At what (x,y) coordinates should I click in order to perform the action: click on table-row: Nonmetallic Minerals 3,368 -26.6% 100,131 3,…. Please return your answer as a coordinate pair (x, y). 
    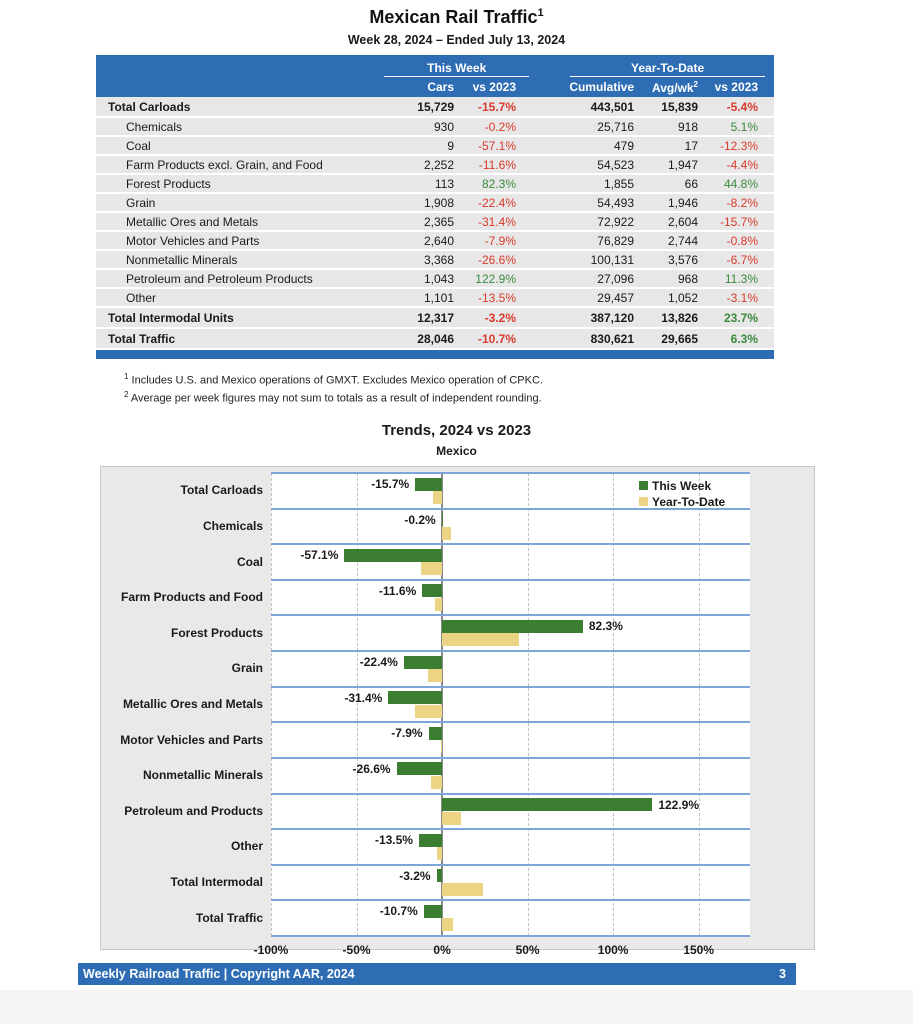
    Looking at the image, I should click on (435, 259).